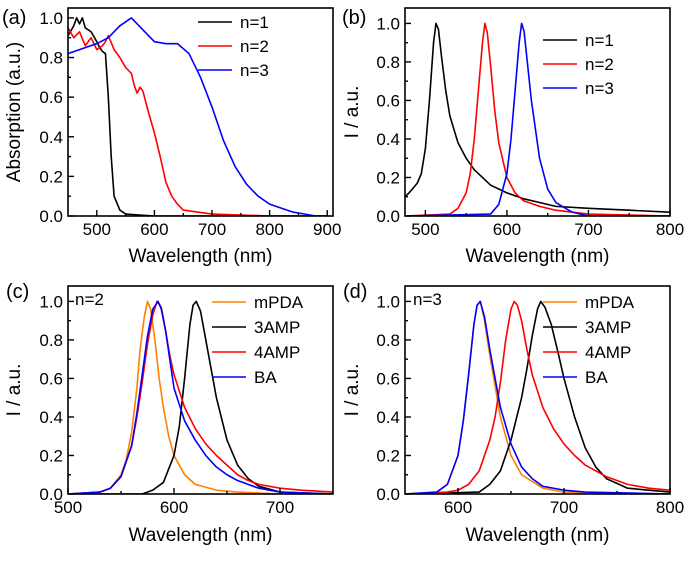  Describe the element at coordinates (427, 299) in the screenshot. I see `panel-annotation: n=3` at that location.